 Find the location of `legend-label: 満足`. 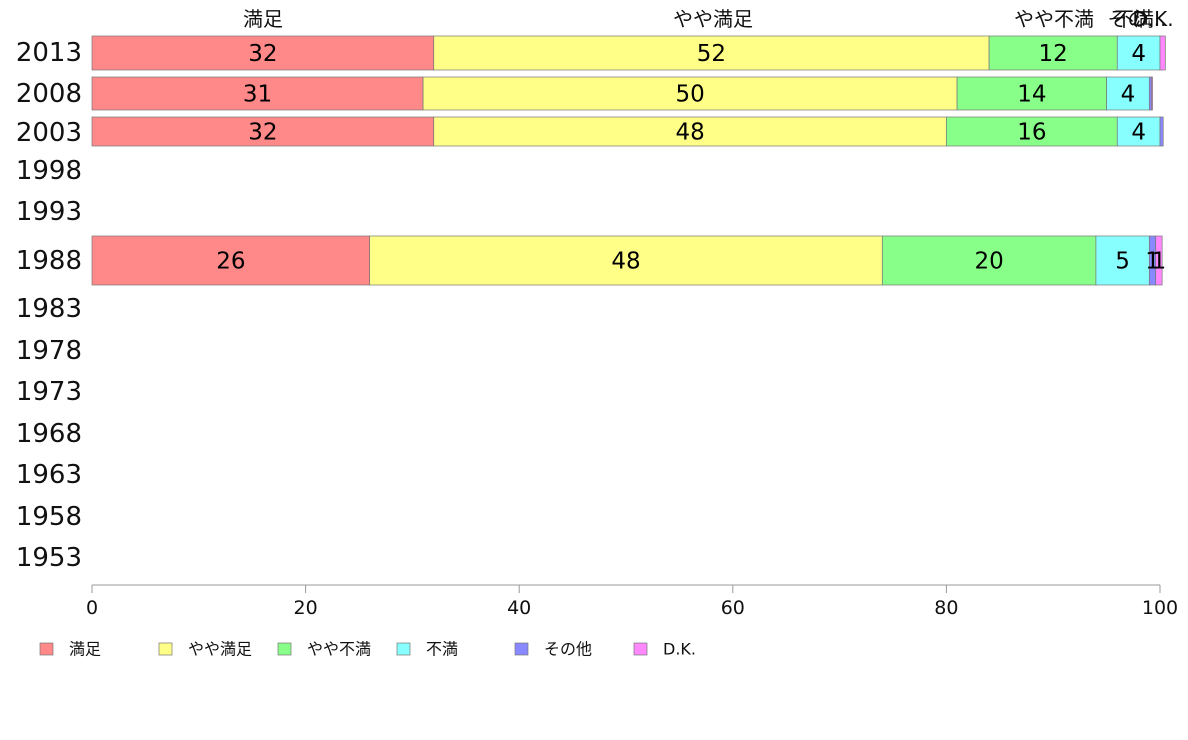

legend-label: 満足 is located at coordinates (85, 649).